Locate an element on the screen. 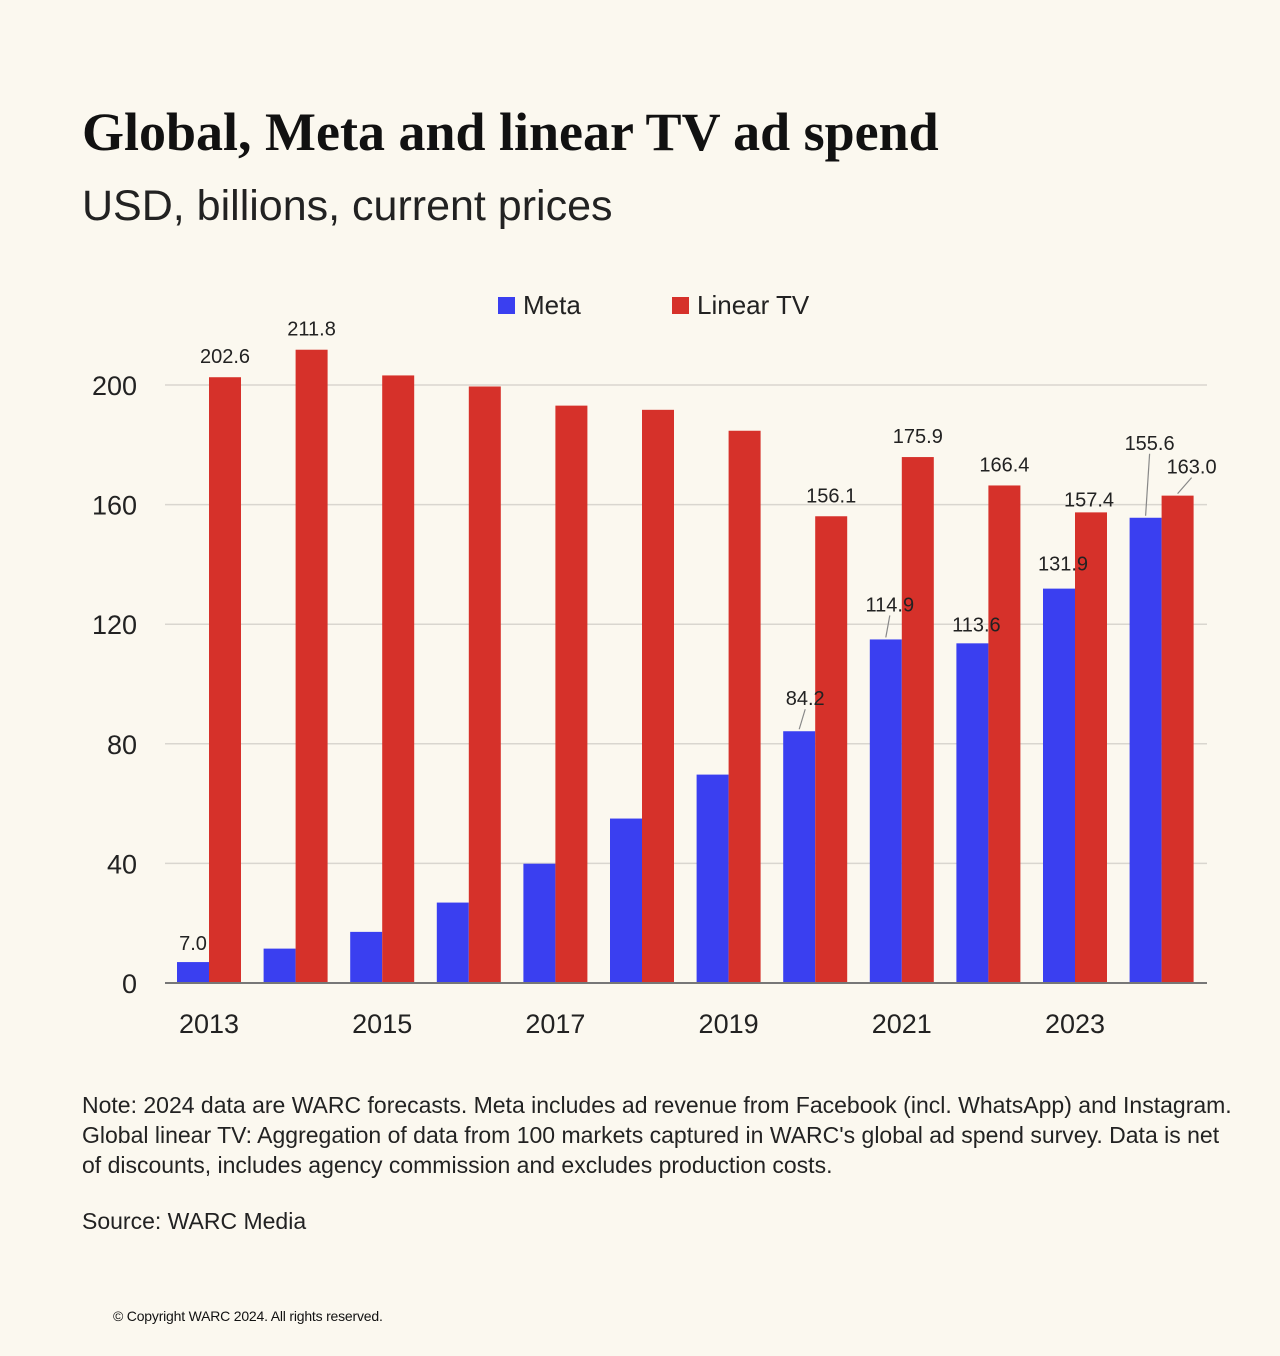 Image resolution: width=1280 pixels, height=1356 pixels. bar-linear-tv-2018 is located at coordinates (658, 696).